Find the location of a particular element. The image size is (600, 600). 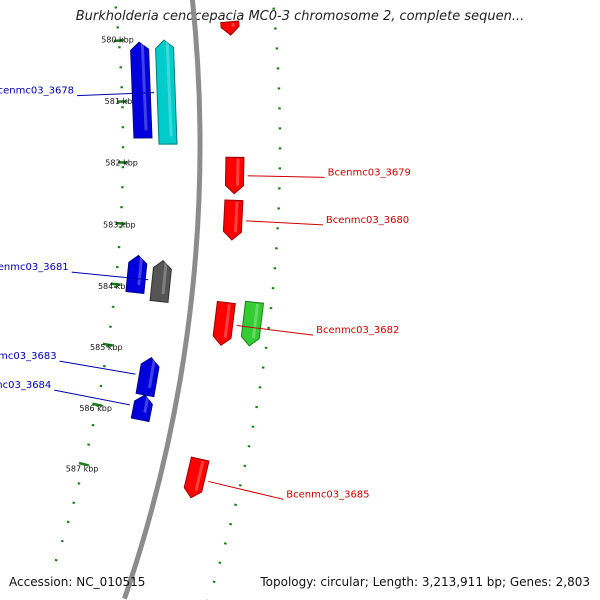

gene-label-bcenmc03_3679: Bcenmc03_3679 is located at coordinates (369, 172).